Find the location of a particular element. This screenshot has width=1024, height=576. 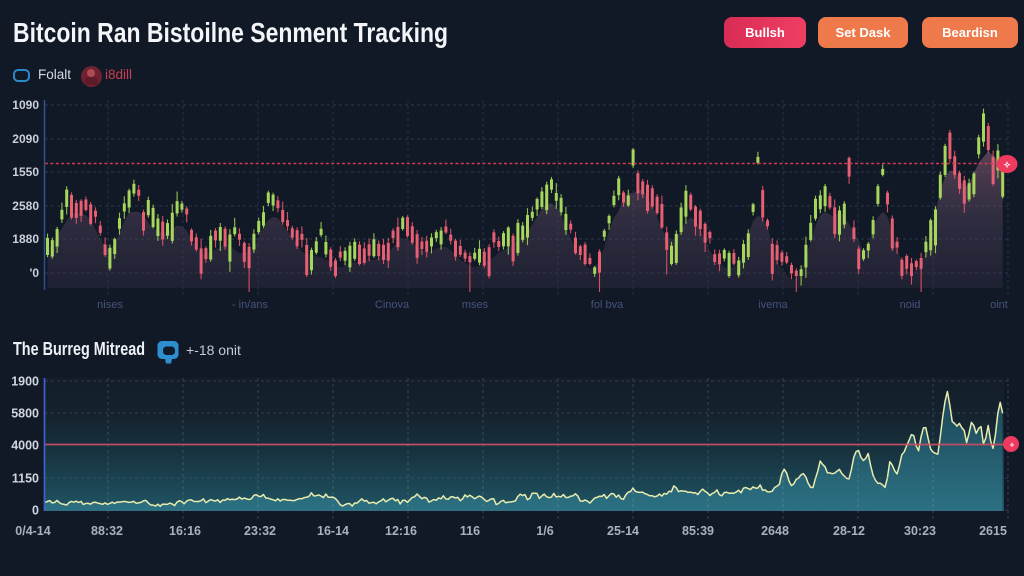

svg-text: 16-14 is located at coordinates (333, 531).